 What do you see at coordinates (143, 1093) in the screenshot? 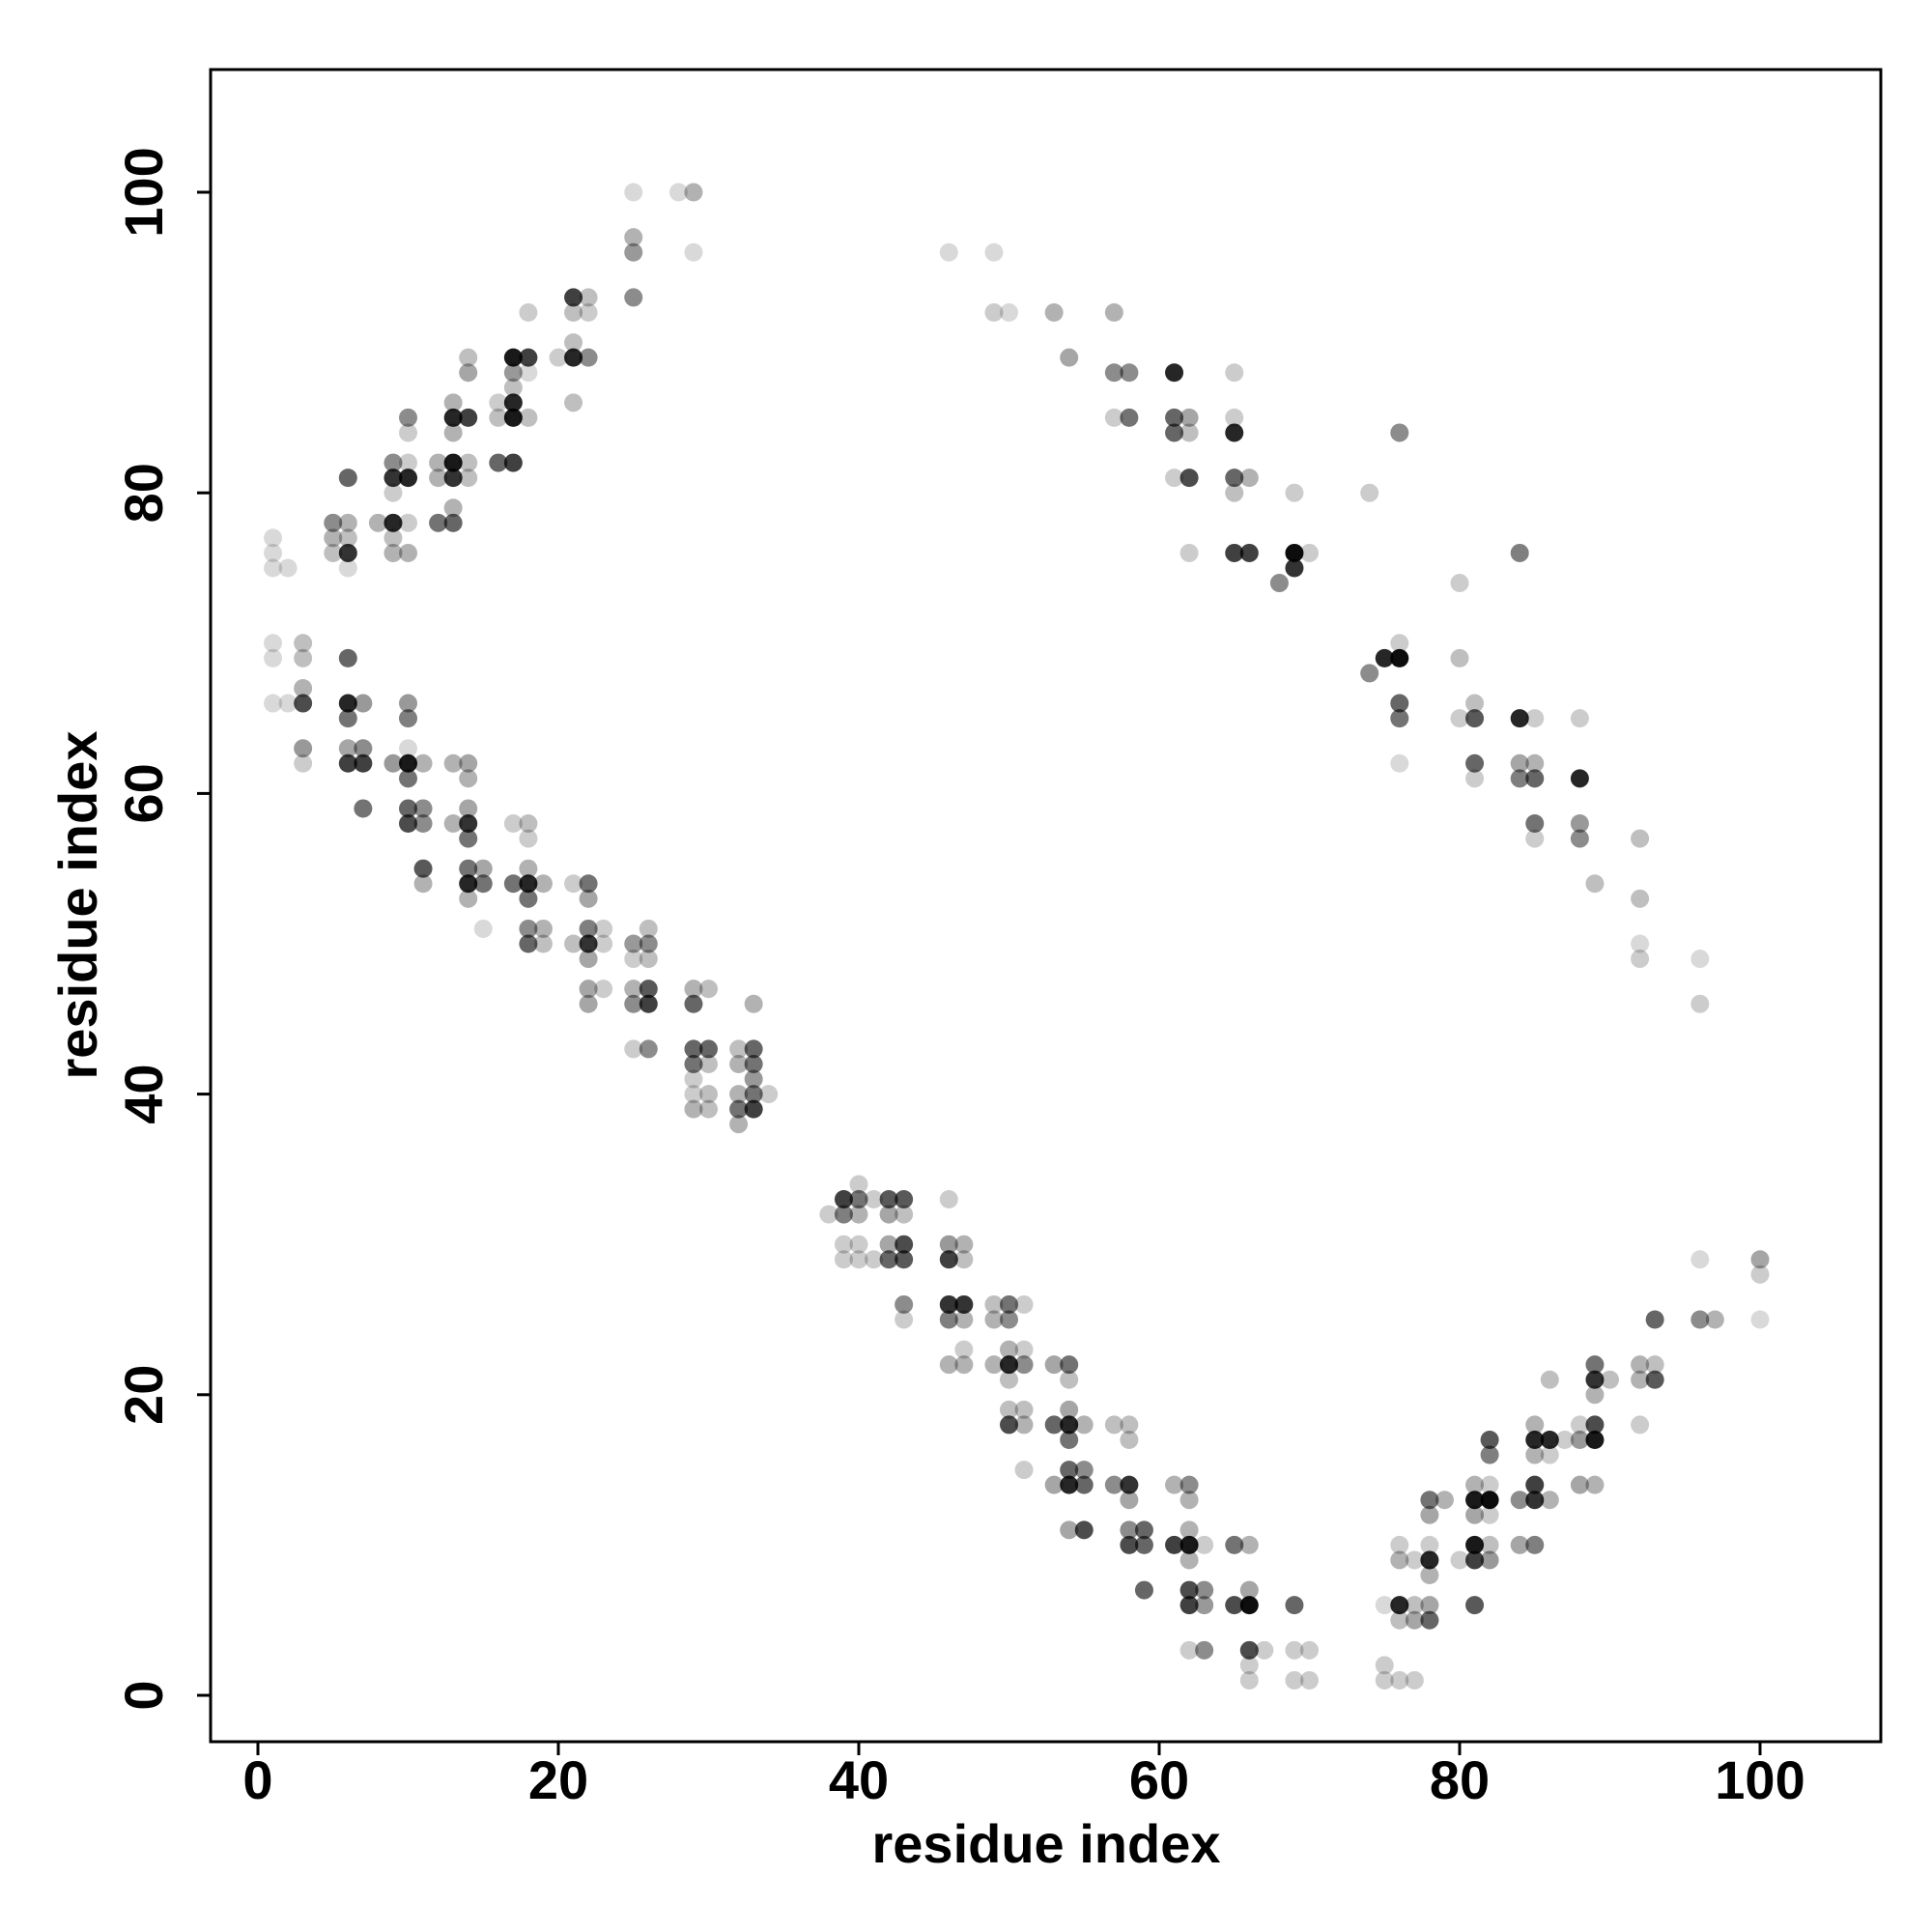
I see `y-tick-label: 40` at bounding box center [143, 1093].